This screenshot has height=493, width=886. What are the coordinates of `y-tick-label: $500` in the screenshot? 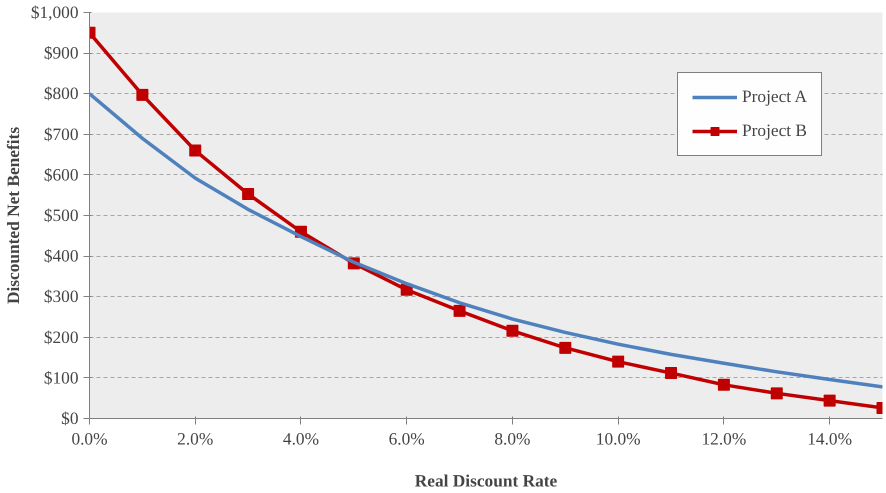 It's located at (61, 215).